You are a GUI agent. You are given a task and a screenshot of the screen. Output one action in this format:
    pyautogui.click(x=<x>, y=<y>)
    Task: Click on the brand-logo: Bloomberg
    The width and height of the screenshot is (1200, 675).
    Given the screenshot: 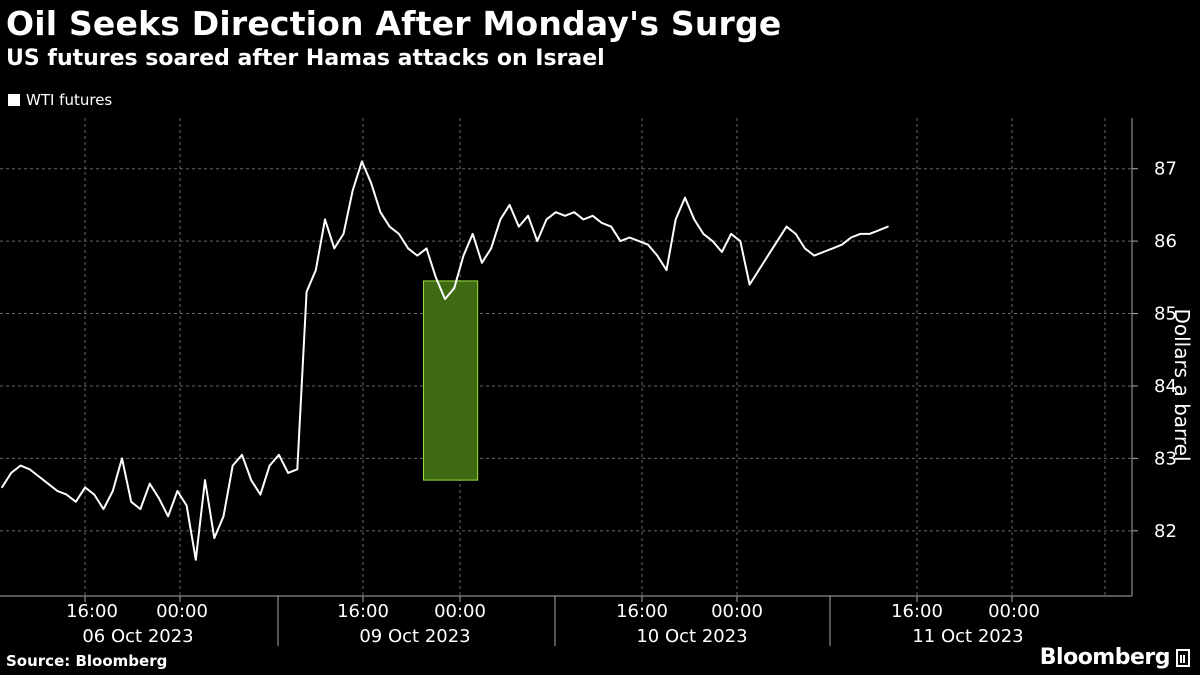 What is the action you would take?
    pyautogui.click(x=1115, y=657)
    